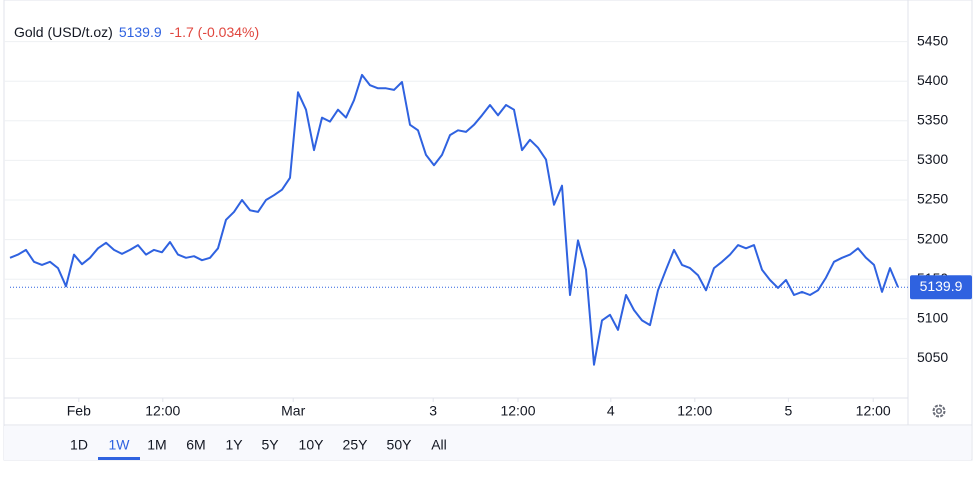  Describe the element at coordinates (611, 411) in the screenshot. I see `x-tick-label: 4` at that location.